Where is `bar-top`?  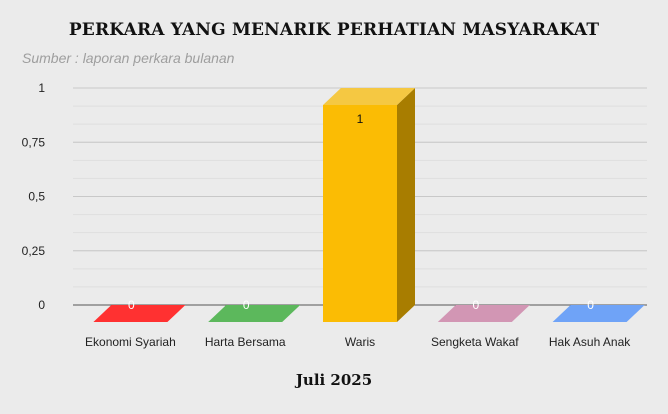
bar-top is located at coordinates (369, 96).